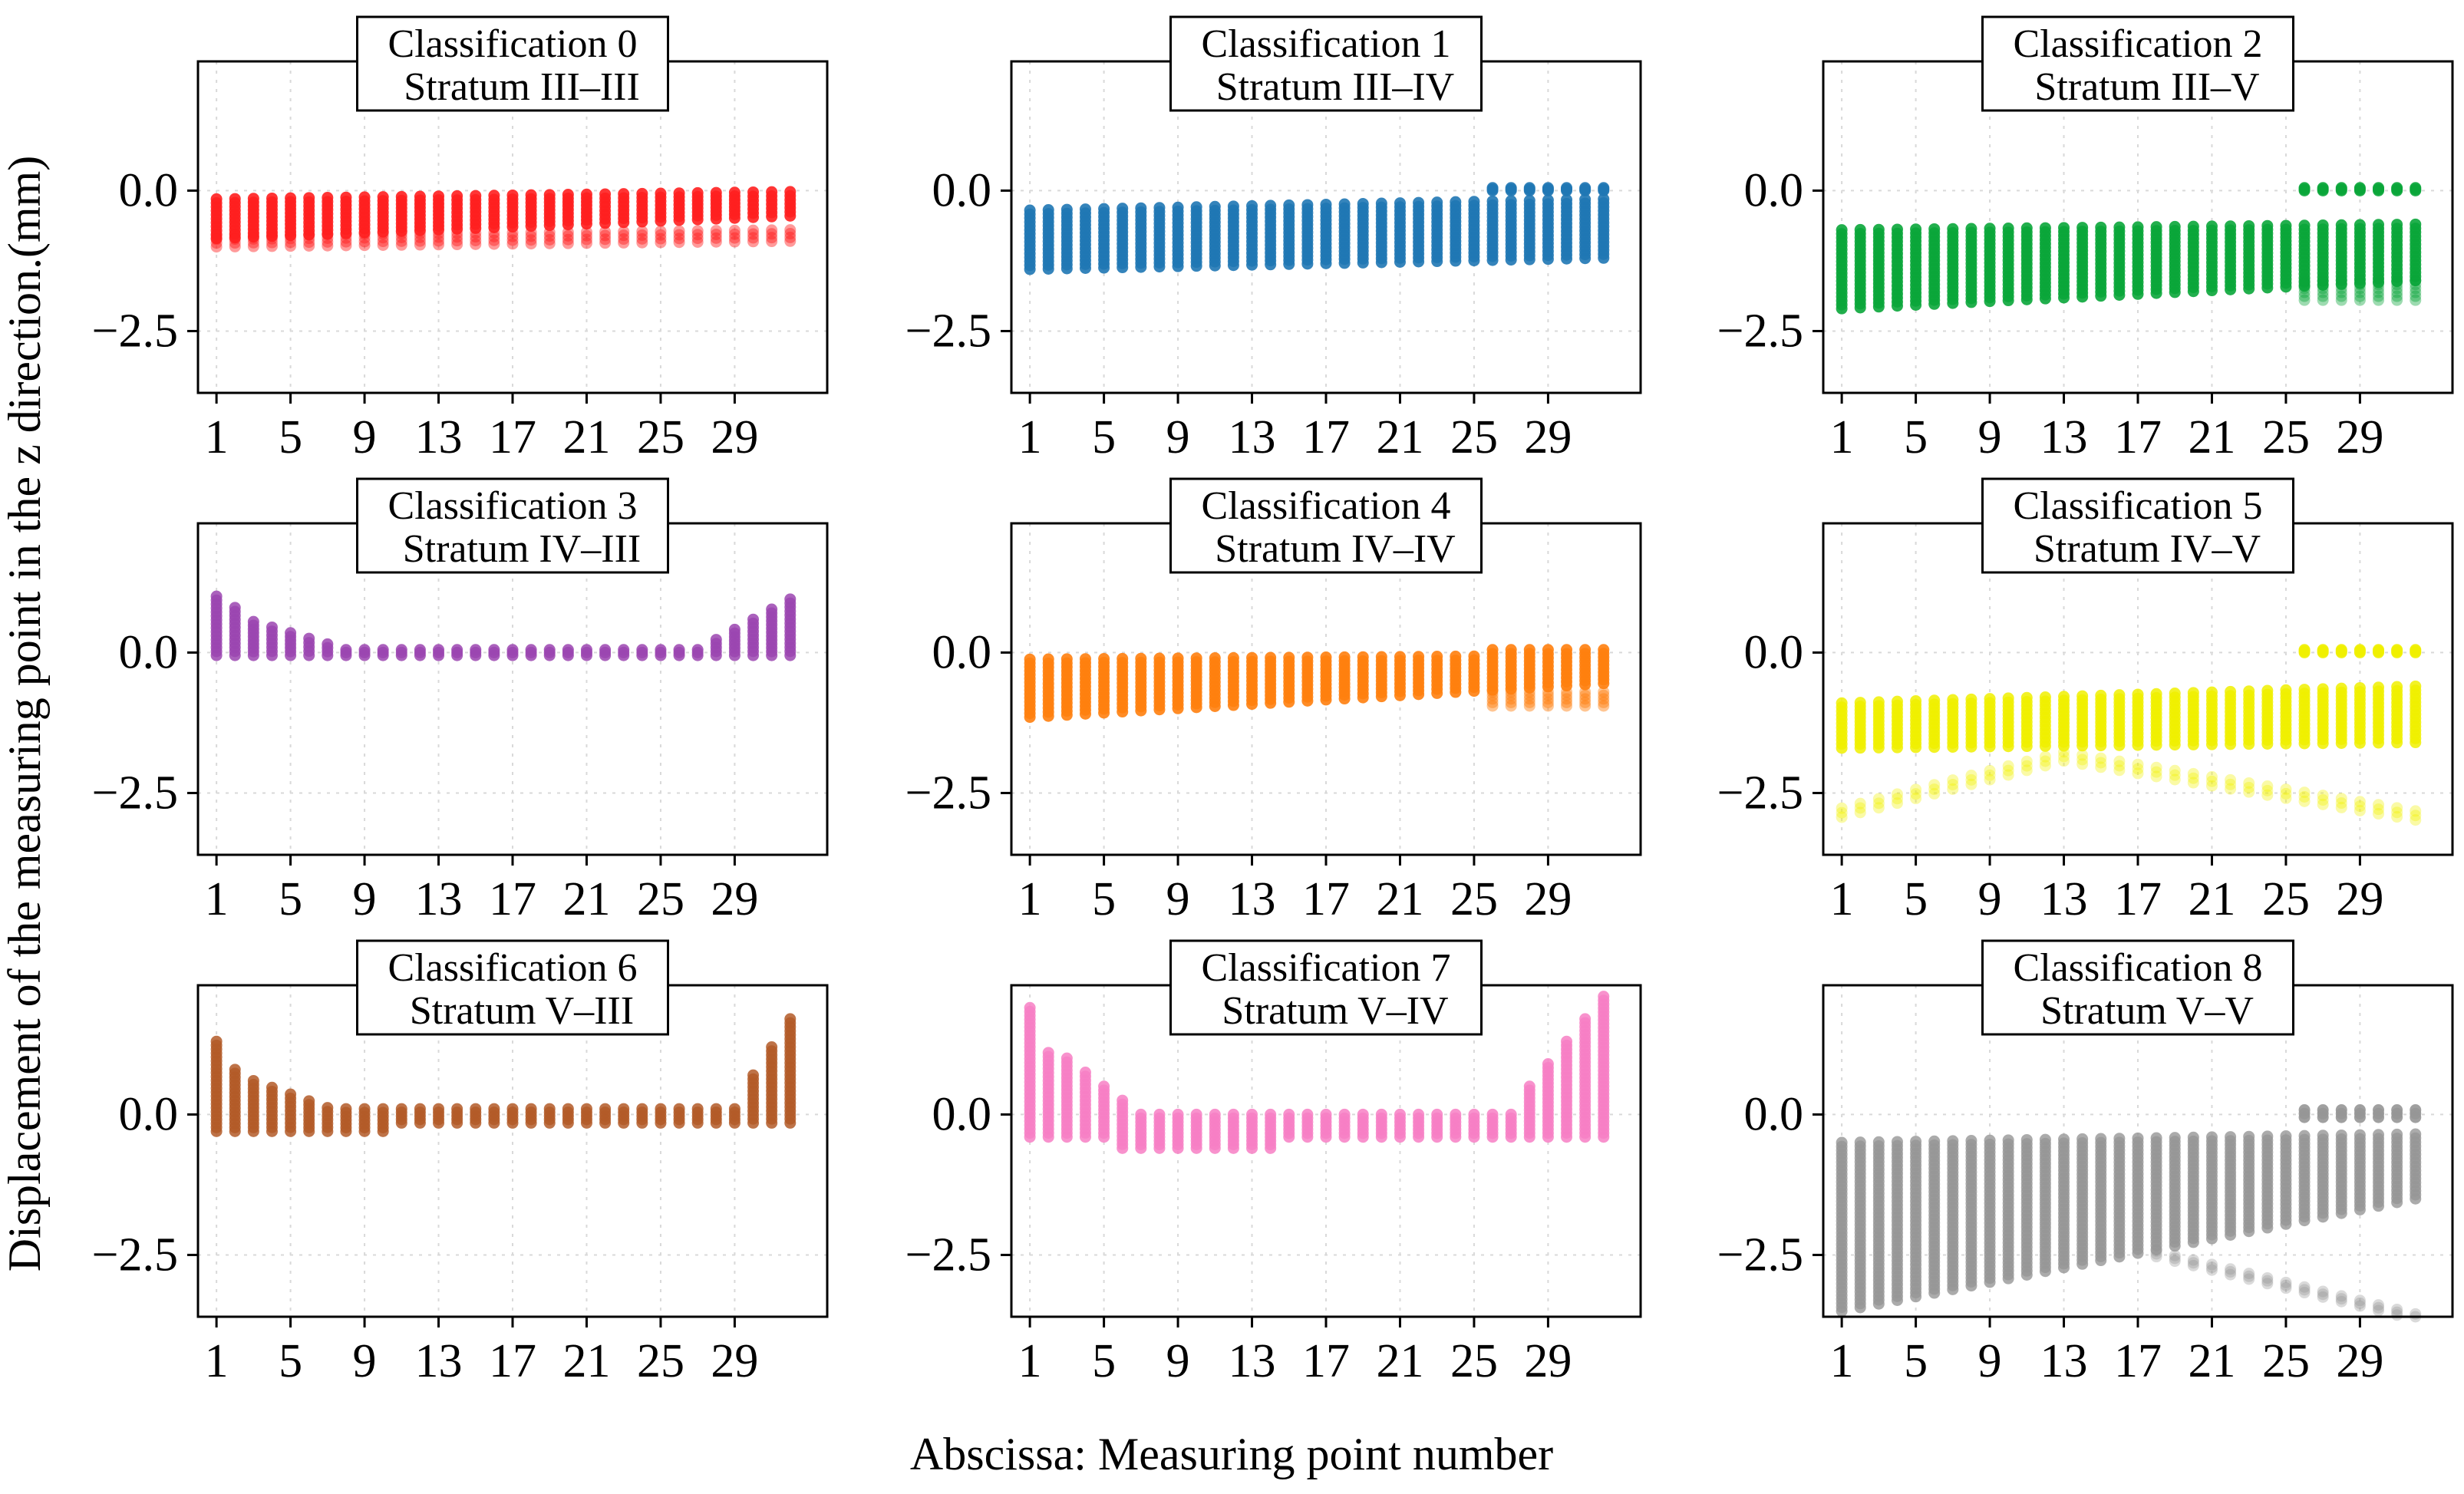  I want to click on scatter-points, so click(504, 219).